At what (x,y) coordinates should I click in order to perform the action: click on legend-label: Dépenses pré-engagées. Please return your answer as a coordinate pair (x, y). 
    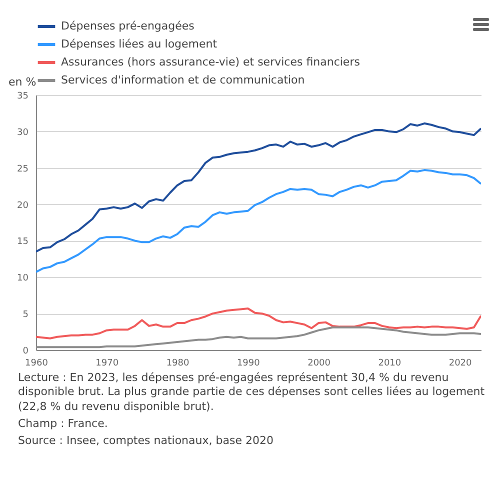
    Looking at the image, I should click on (128, 26).